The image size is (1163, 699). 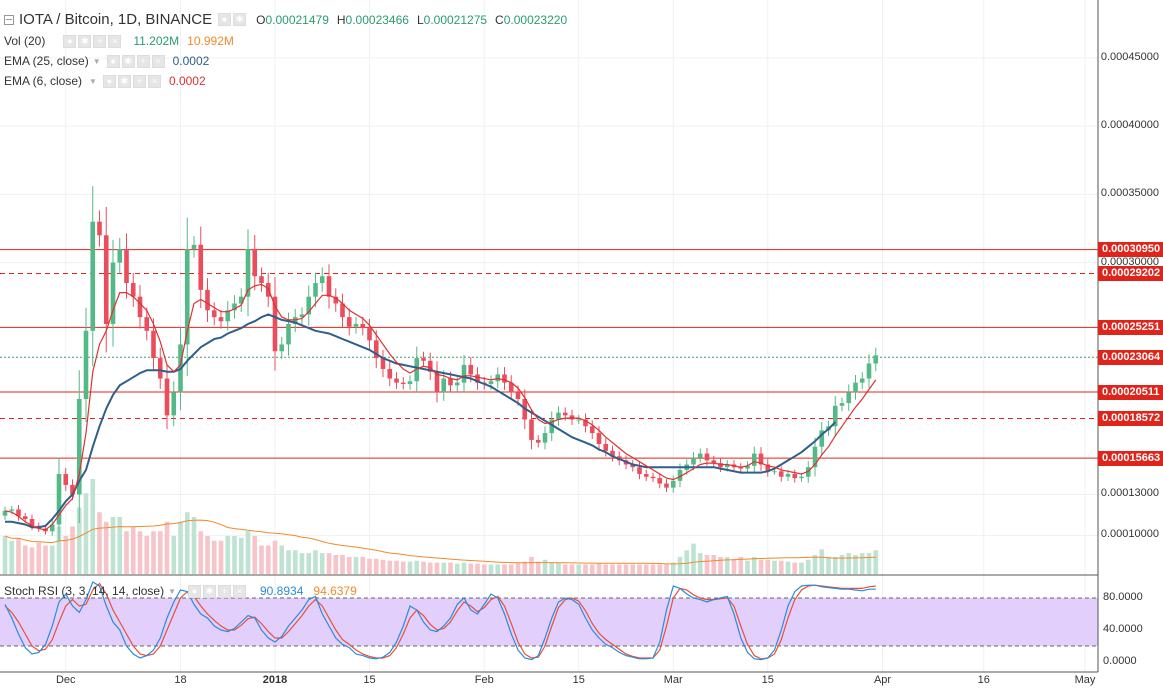 What do you see at coordinates (65, 680) in the screenshot?
I see `date-tick-label: Dec` at bounding box center [65, 680].